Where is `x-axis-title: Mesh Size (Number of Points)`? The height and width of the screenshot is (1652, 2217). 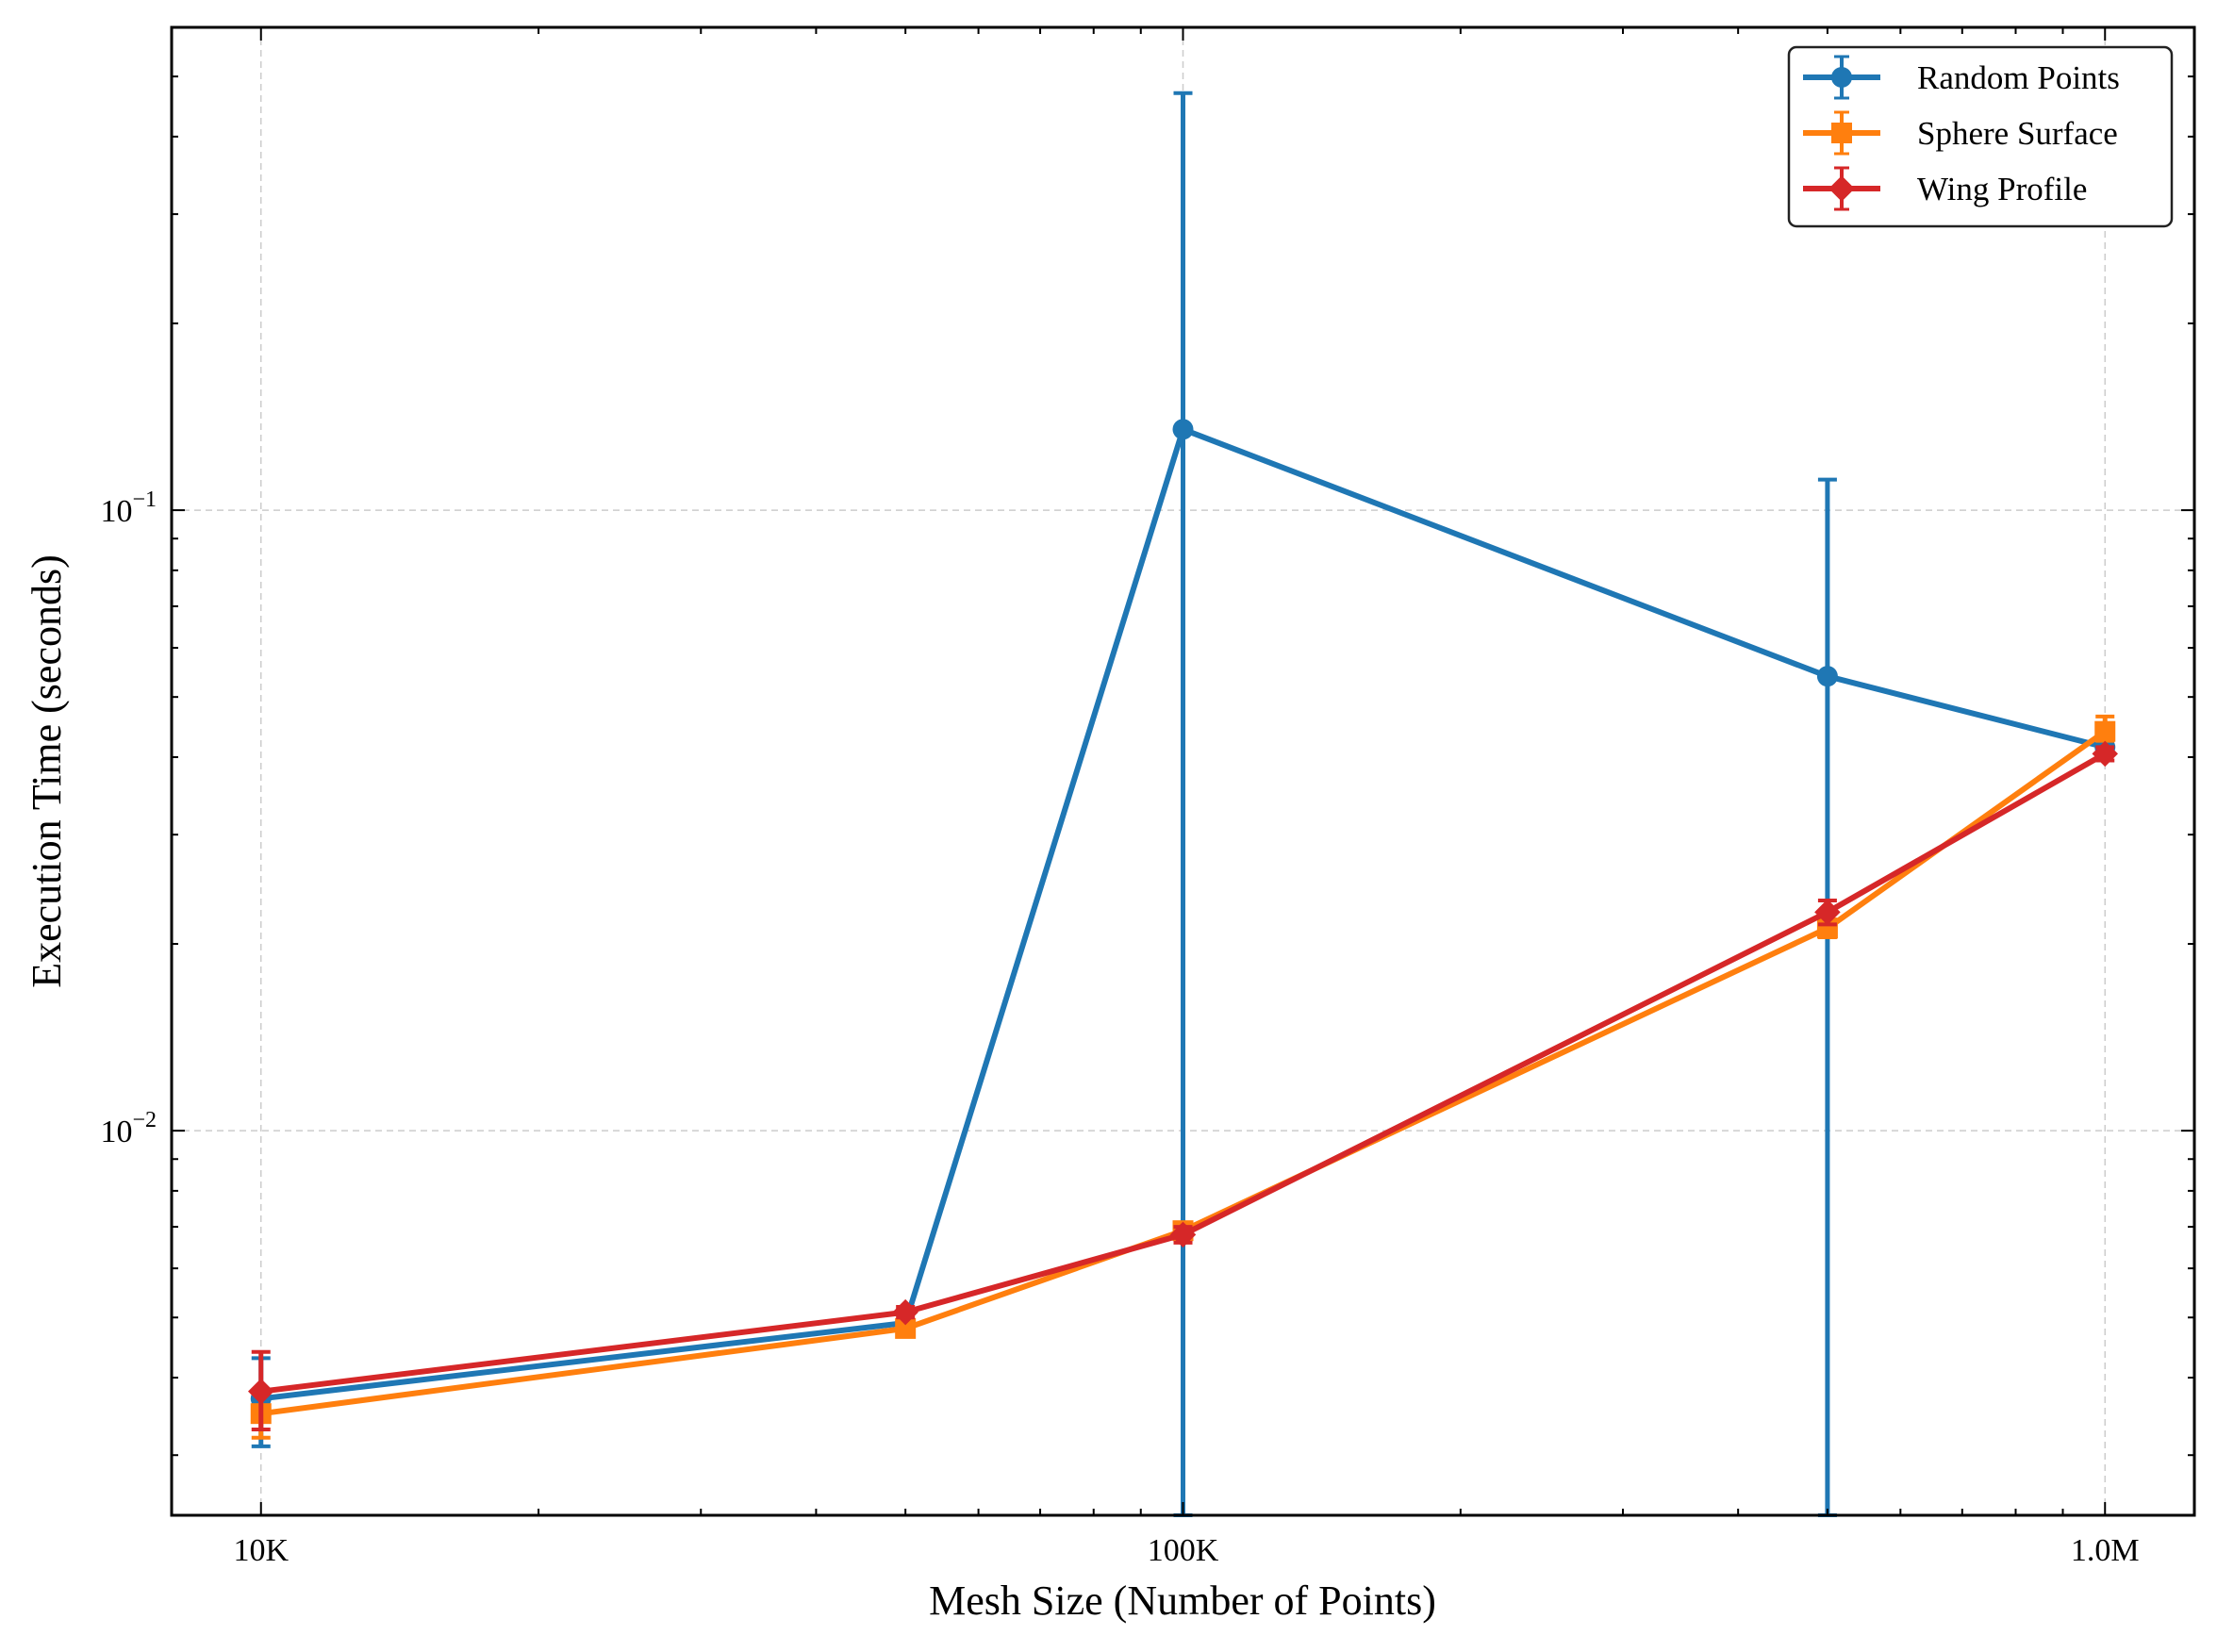
x-axis-title: Mesh Size (Number of Points) is located at coordinates (1182, 1601).